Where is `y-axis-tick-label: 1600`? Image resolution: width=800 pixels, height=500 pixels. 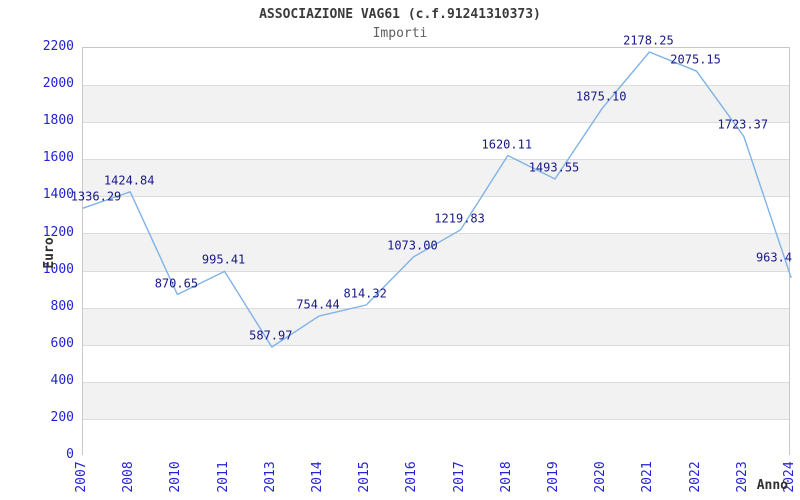 y-axis-tick-label: 1600 is located at coordinates (58, 158).